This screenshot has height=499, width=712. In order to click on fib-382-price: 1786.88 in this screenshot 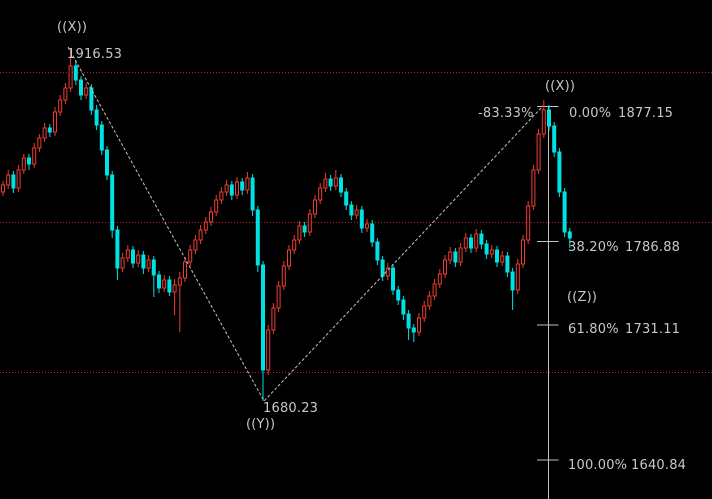, I will do `click(653, 247)`.